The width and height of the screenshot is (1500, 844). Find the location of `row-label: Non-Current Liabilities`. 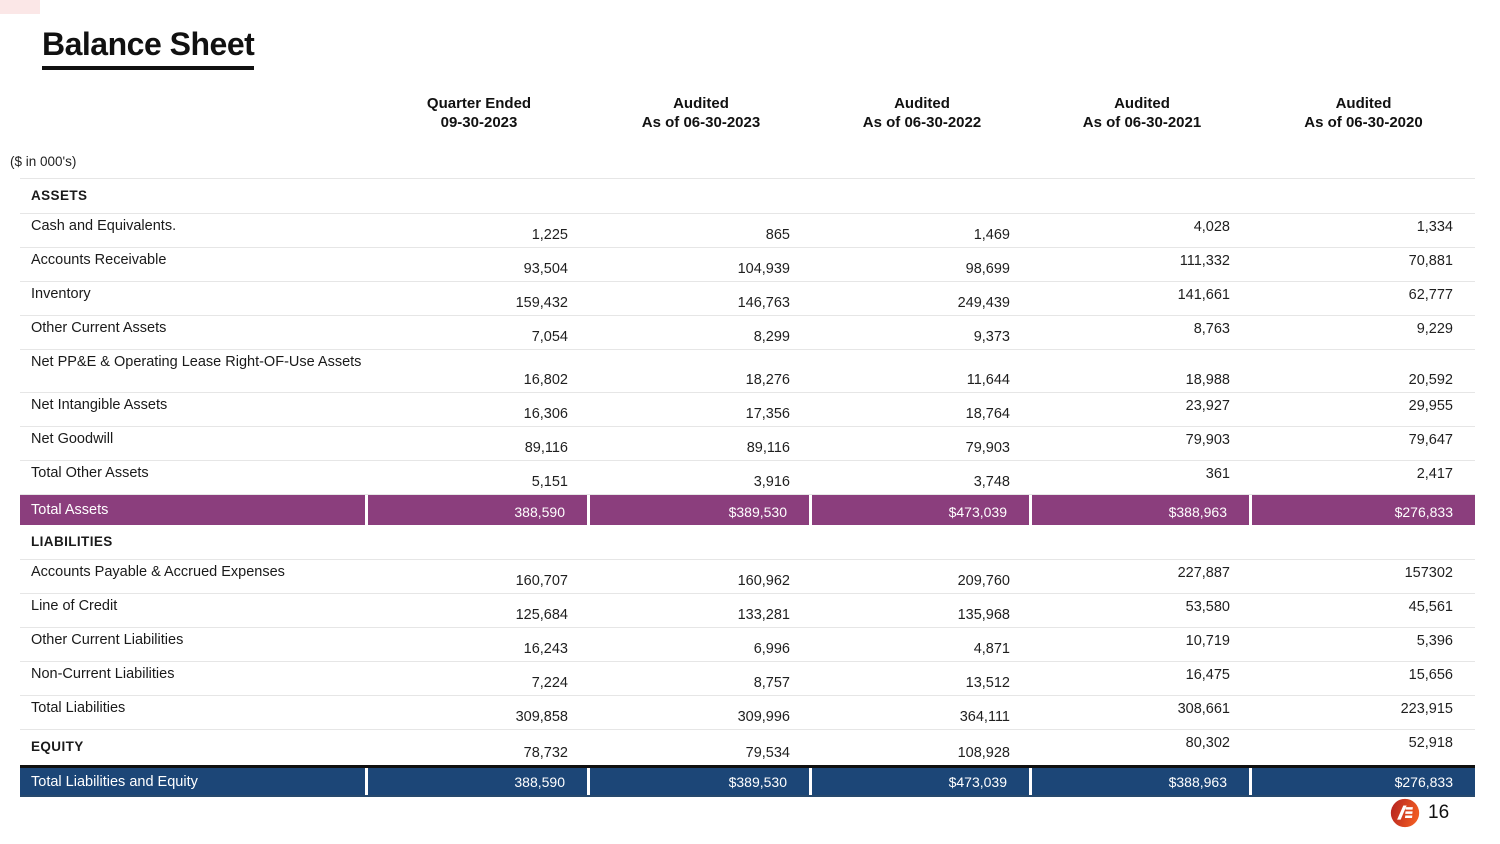

row-label: Non-Current Liabilities is located at coordinates (103, 674).